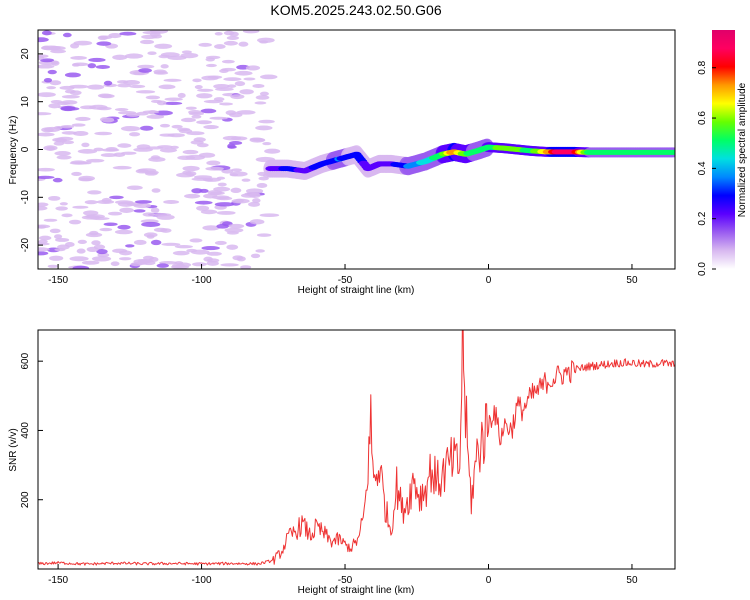 This screenshot has width=750, height=600. Describe the element at coordinates (489, 280) in the screenshot. I see `spectrogram-x-tick-label: 0` at that location.